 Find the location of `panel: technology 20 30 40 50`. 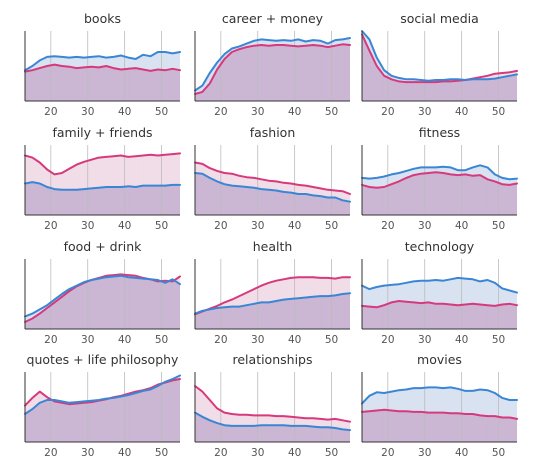

panel: technology 20 30 40 50 is located at coordinates (439, 292).